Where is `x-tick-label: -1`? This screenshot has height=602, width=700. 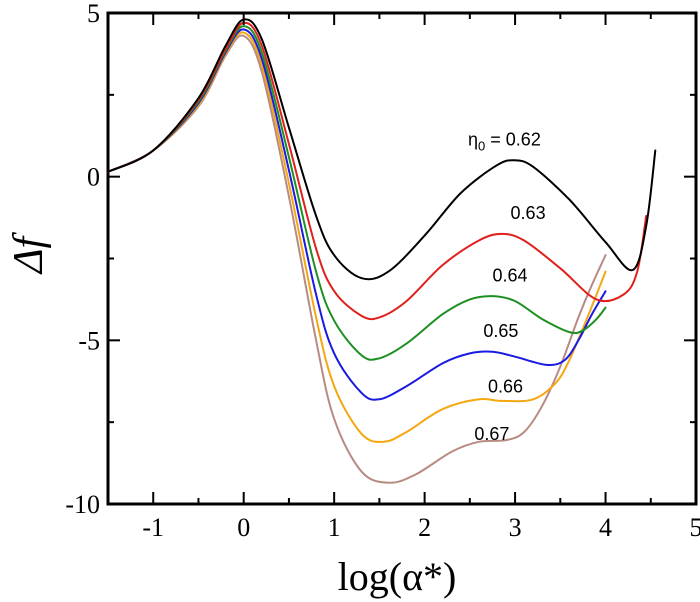 x-tick-label: -1 is located at coordinates (153, 527).